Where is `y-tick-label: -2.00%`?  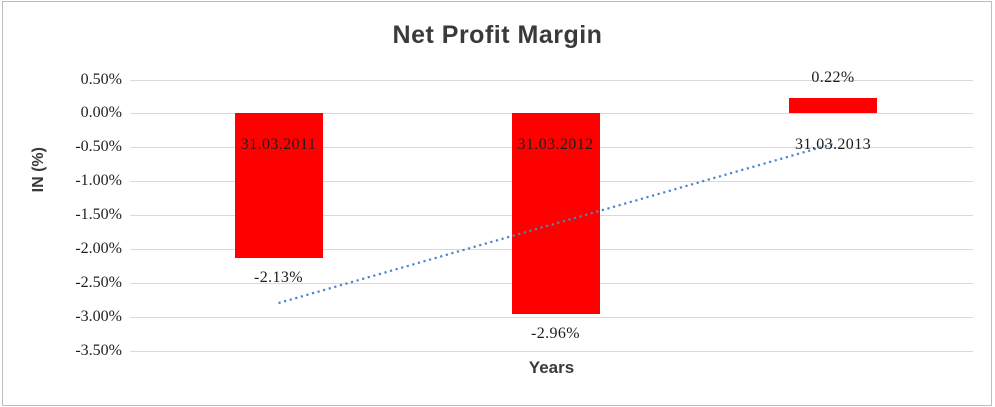 y-tick-label: -2.00% is located at coordinates (98, 248).